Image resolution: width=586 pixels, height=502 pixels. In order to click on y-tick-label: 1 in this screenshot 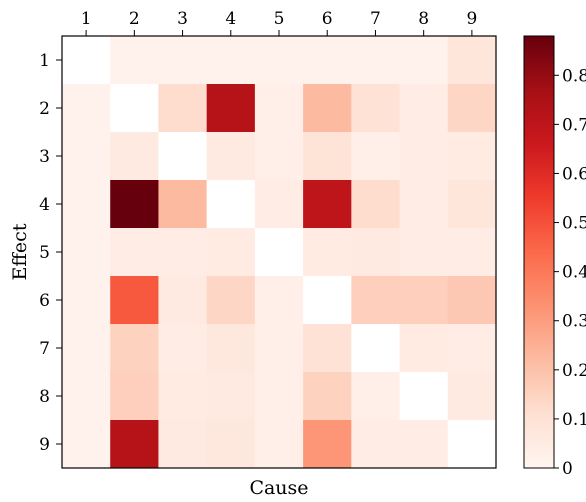, I will do `click(44, 61)`.